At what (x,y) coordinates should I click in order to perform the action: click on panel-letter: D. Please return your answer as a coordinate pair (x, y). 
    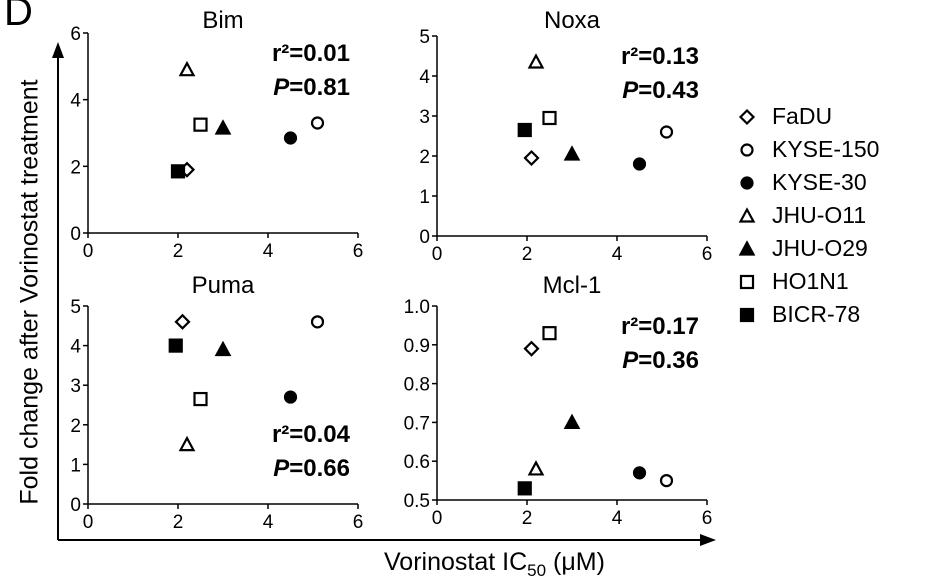
    Looking at the image, I should click on (18, 17).